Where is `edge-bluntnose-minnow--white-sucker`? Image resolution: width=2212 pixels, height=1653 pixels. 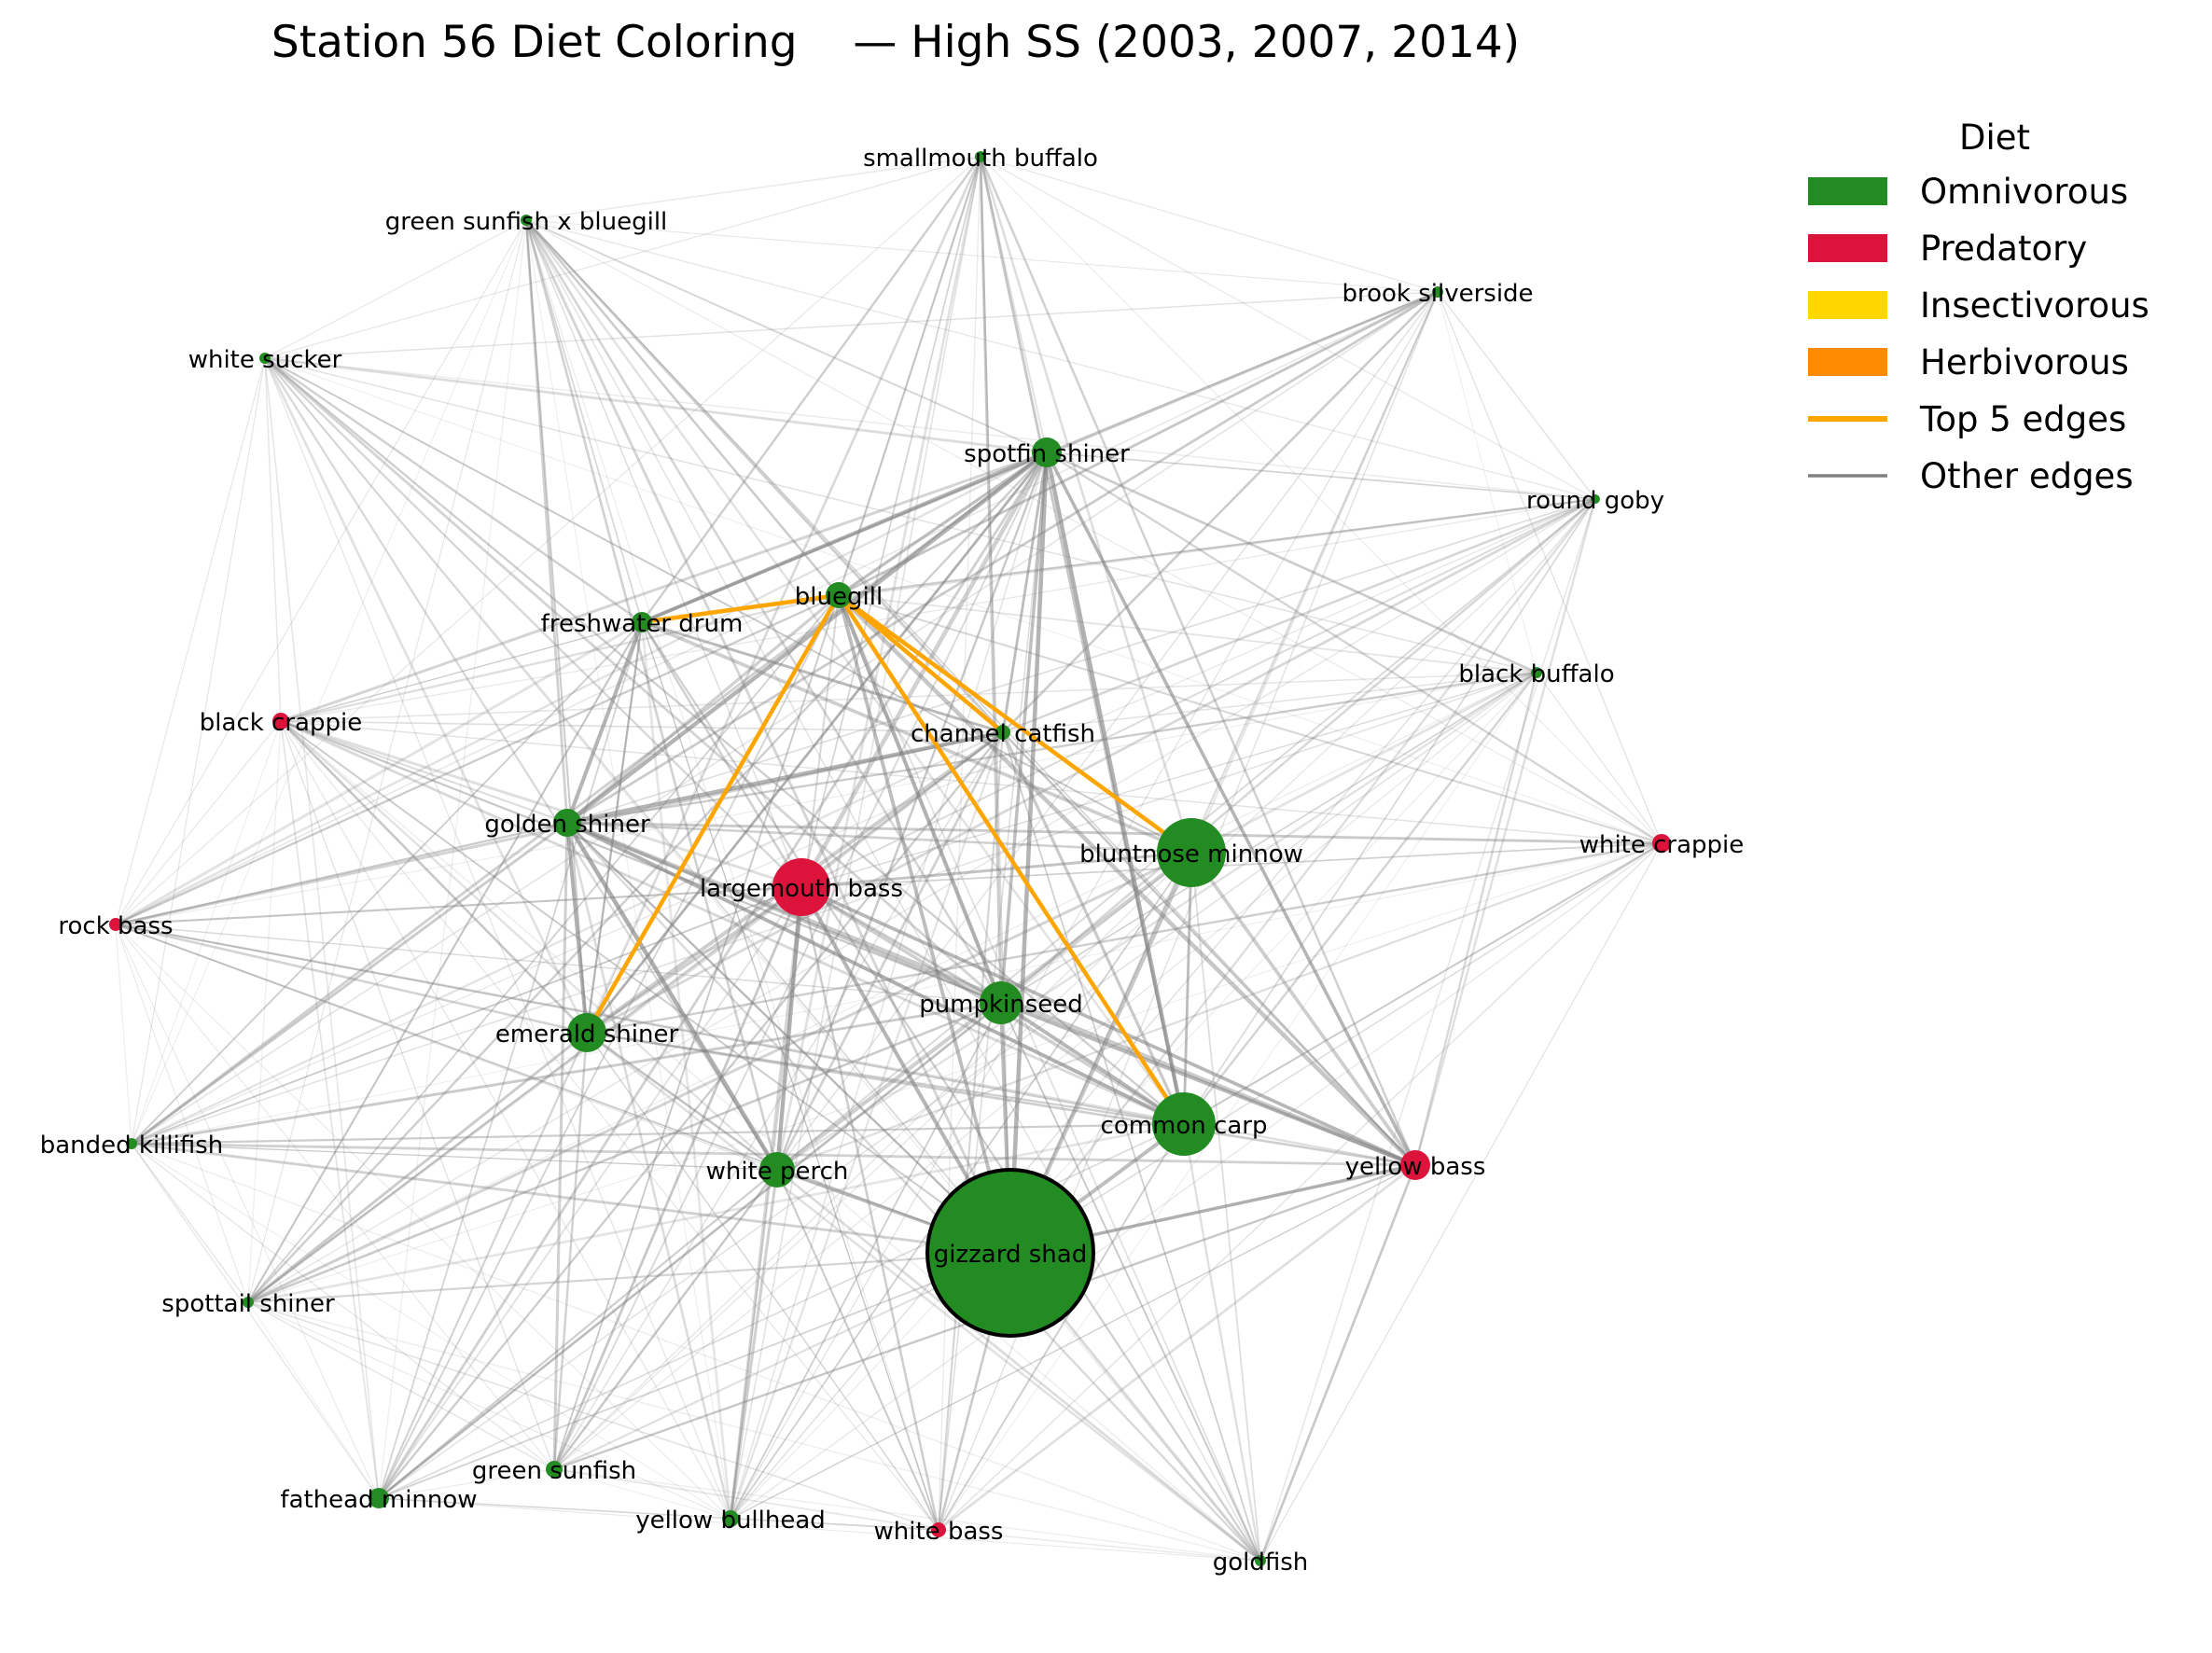 edge-bluntnose-minnow--white-sucker is located at coordinates (728, 605).